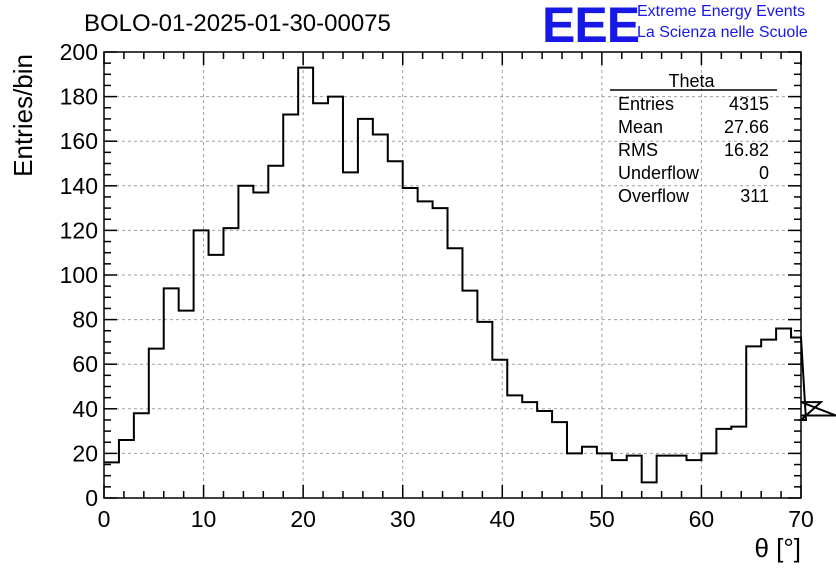 The height and width of the screenshot is (572, 836). I want to click on stats-row-value: 27.66, so click(746, 127).